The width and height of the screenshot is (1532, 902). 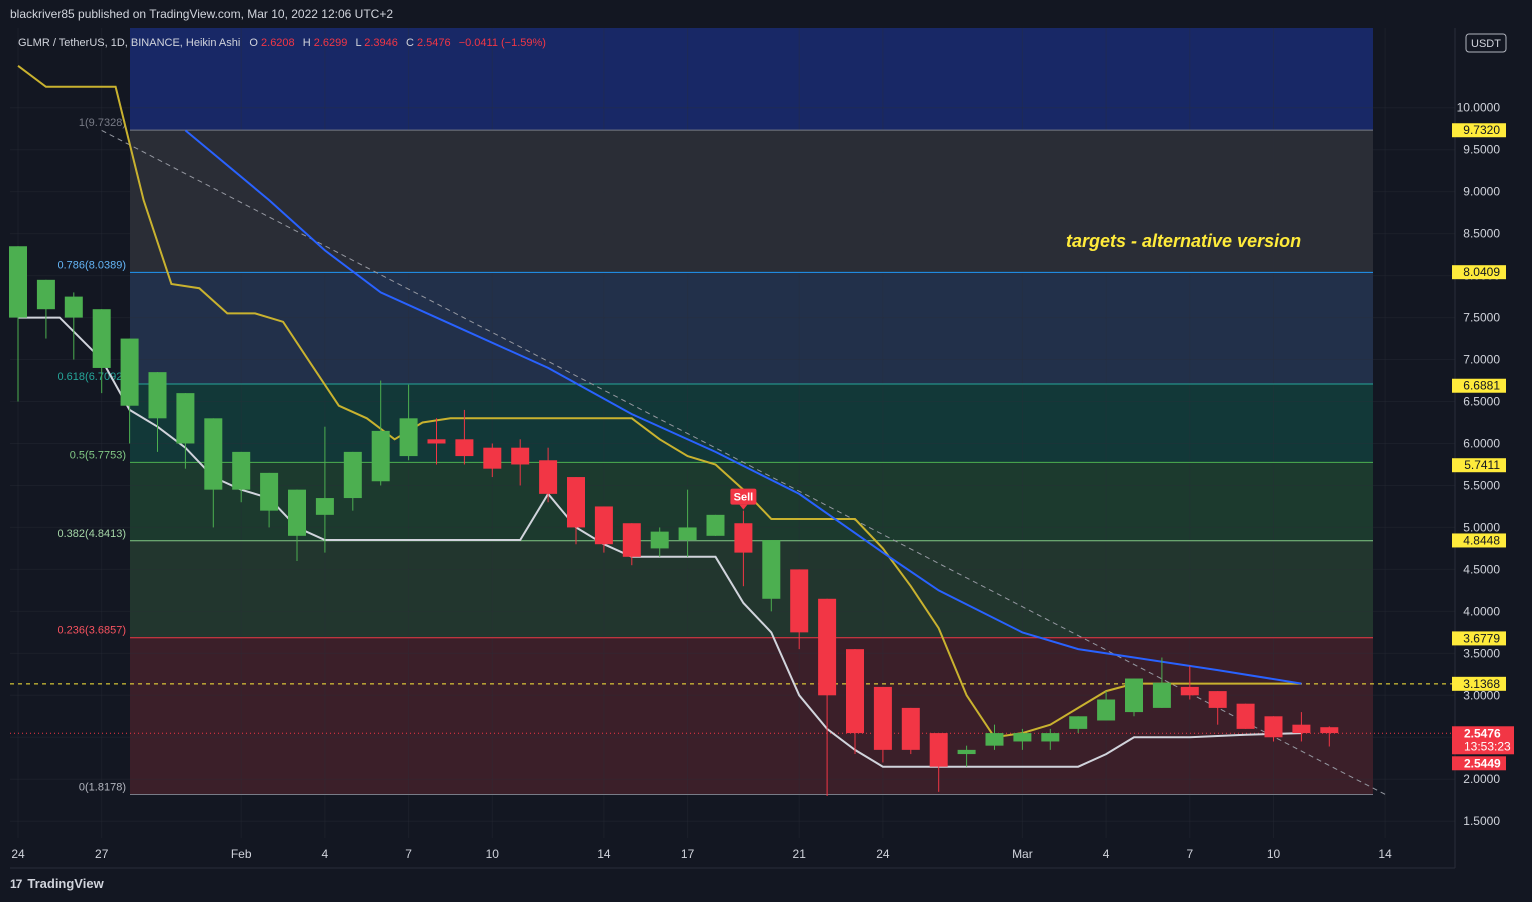 I want to click on last-price-box, so click(x=1483, y=740).